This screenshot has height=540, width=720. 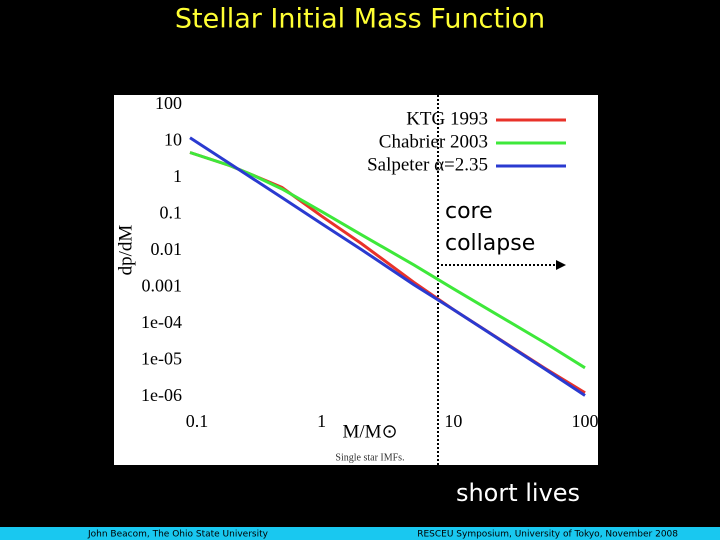 I want to click on legend-label: KTG 1993, so click(x=447, y=118).